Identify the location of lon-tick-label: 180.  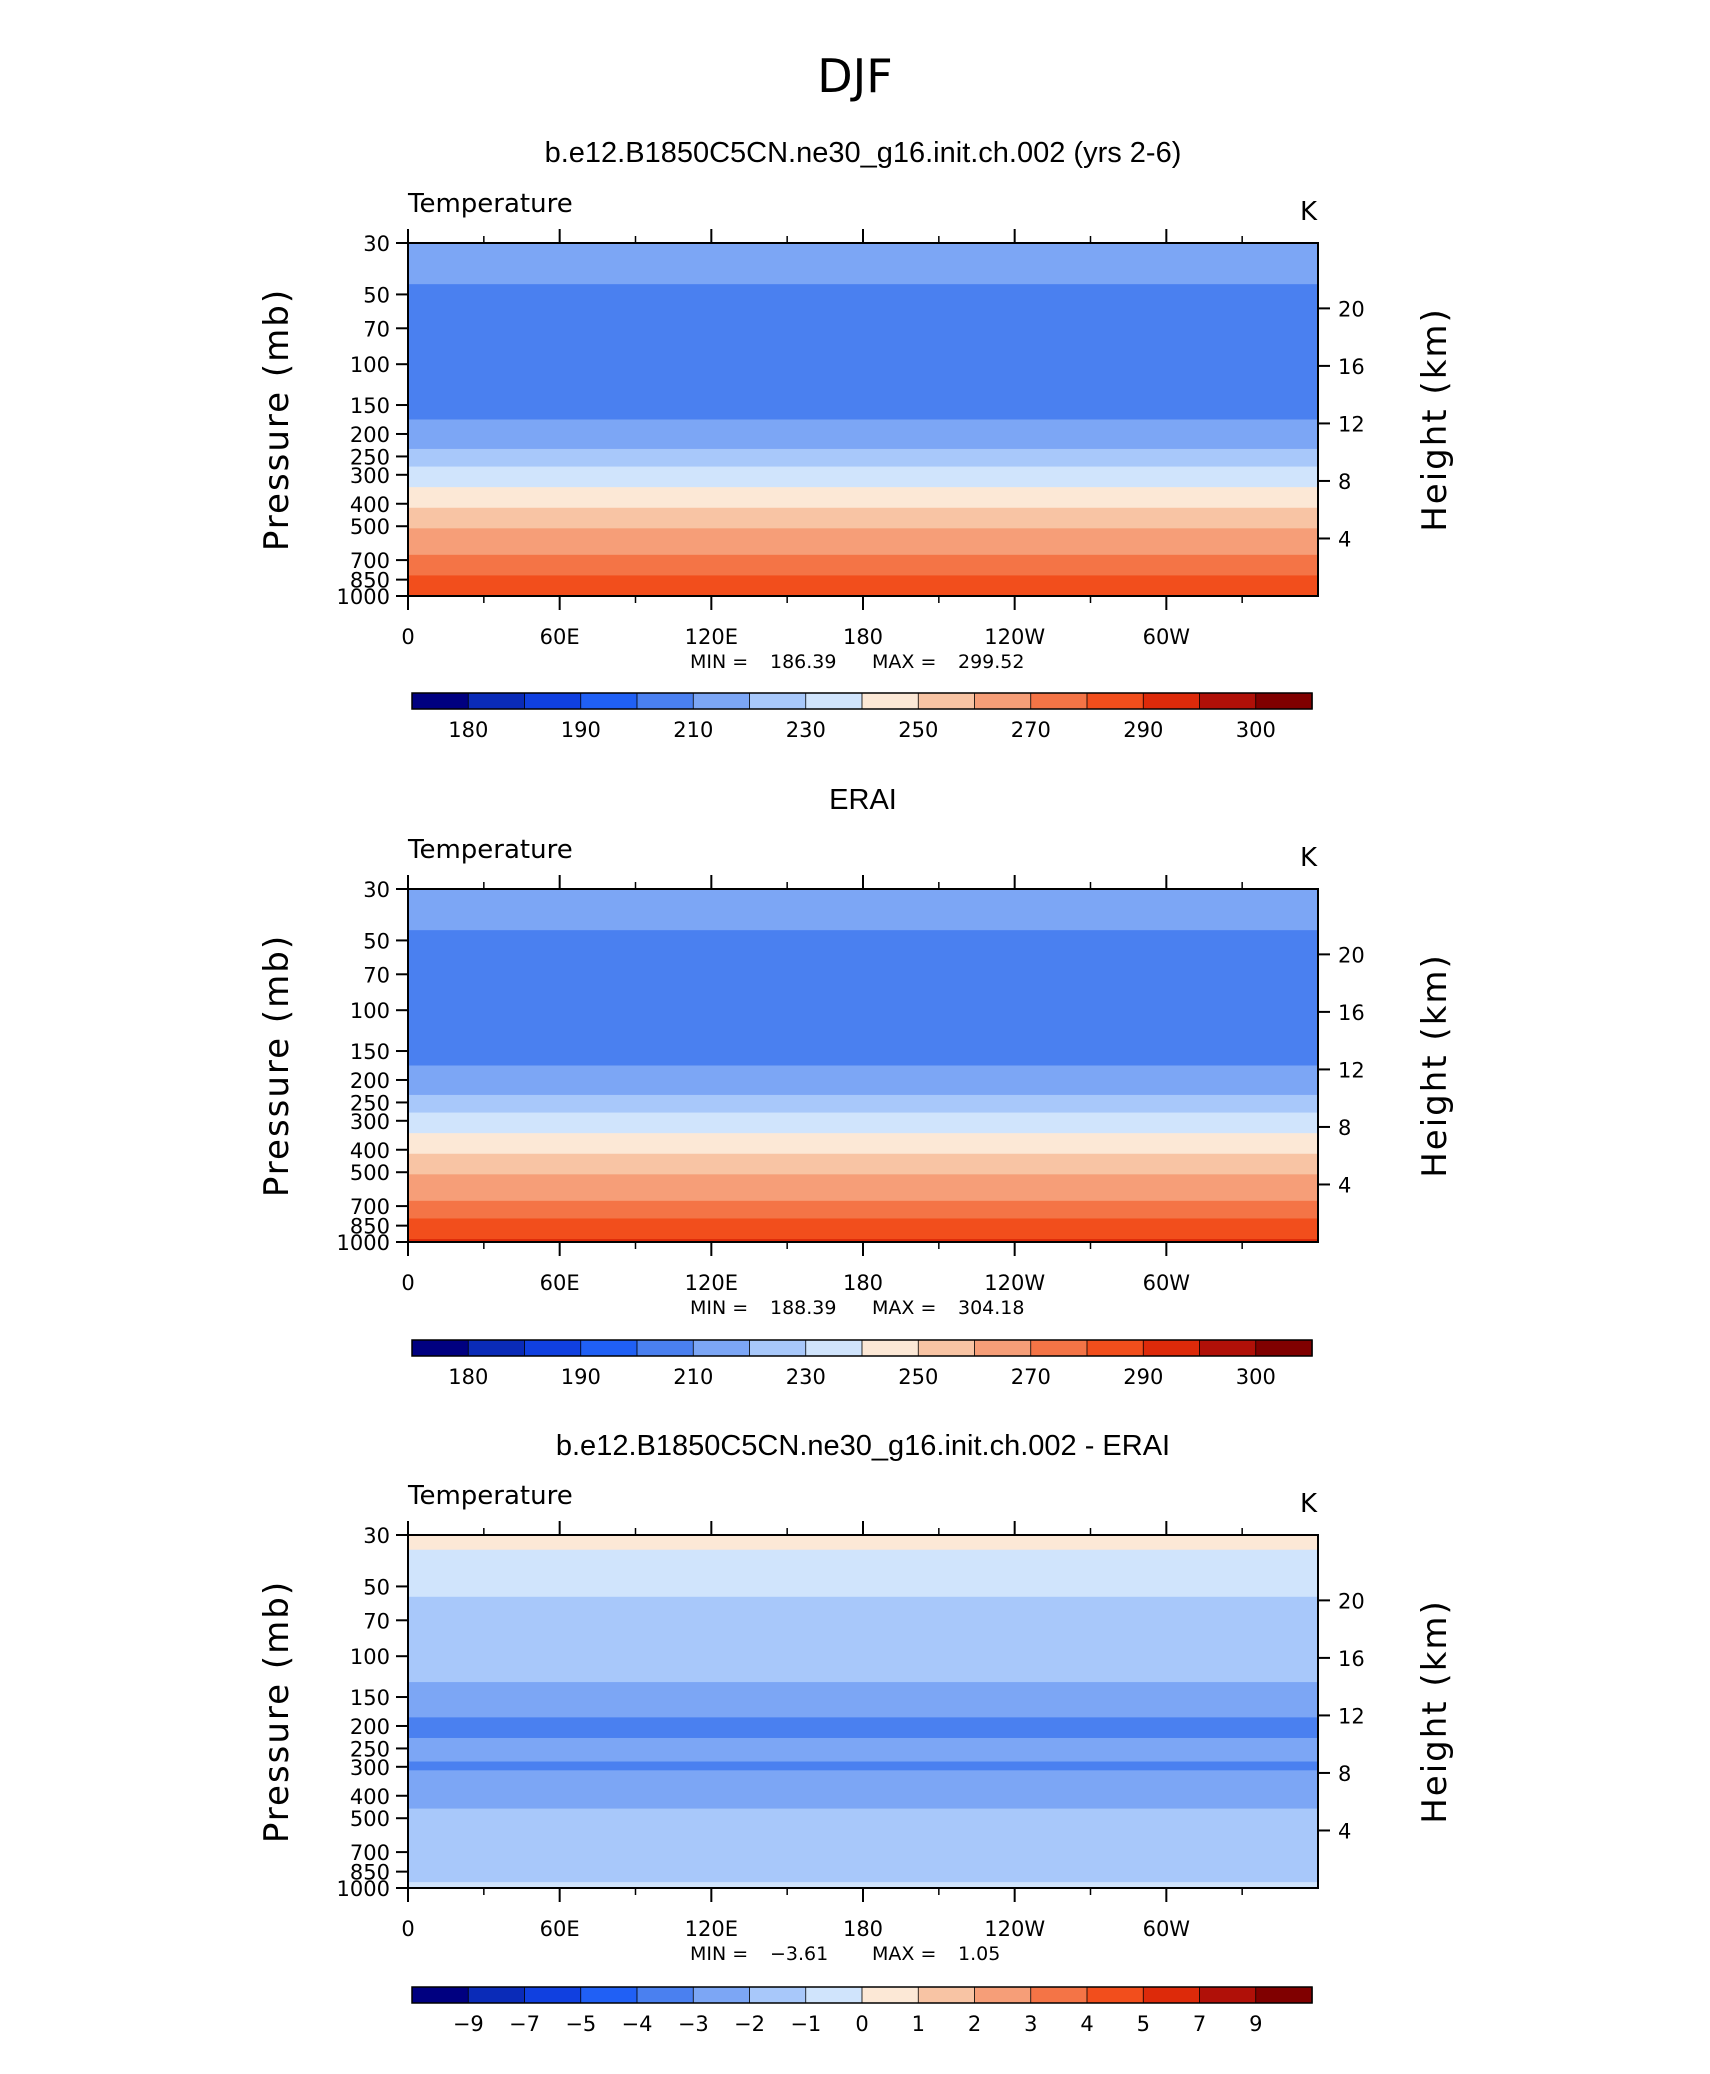
(863, 1929).